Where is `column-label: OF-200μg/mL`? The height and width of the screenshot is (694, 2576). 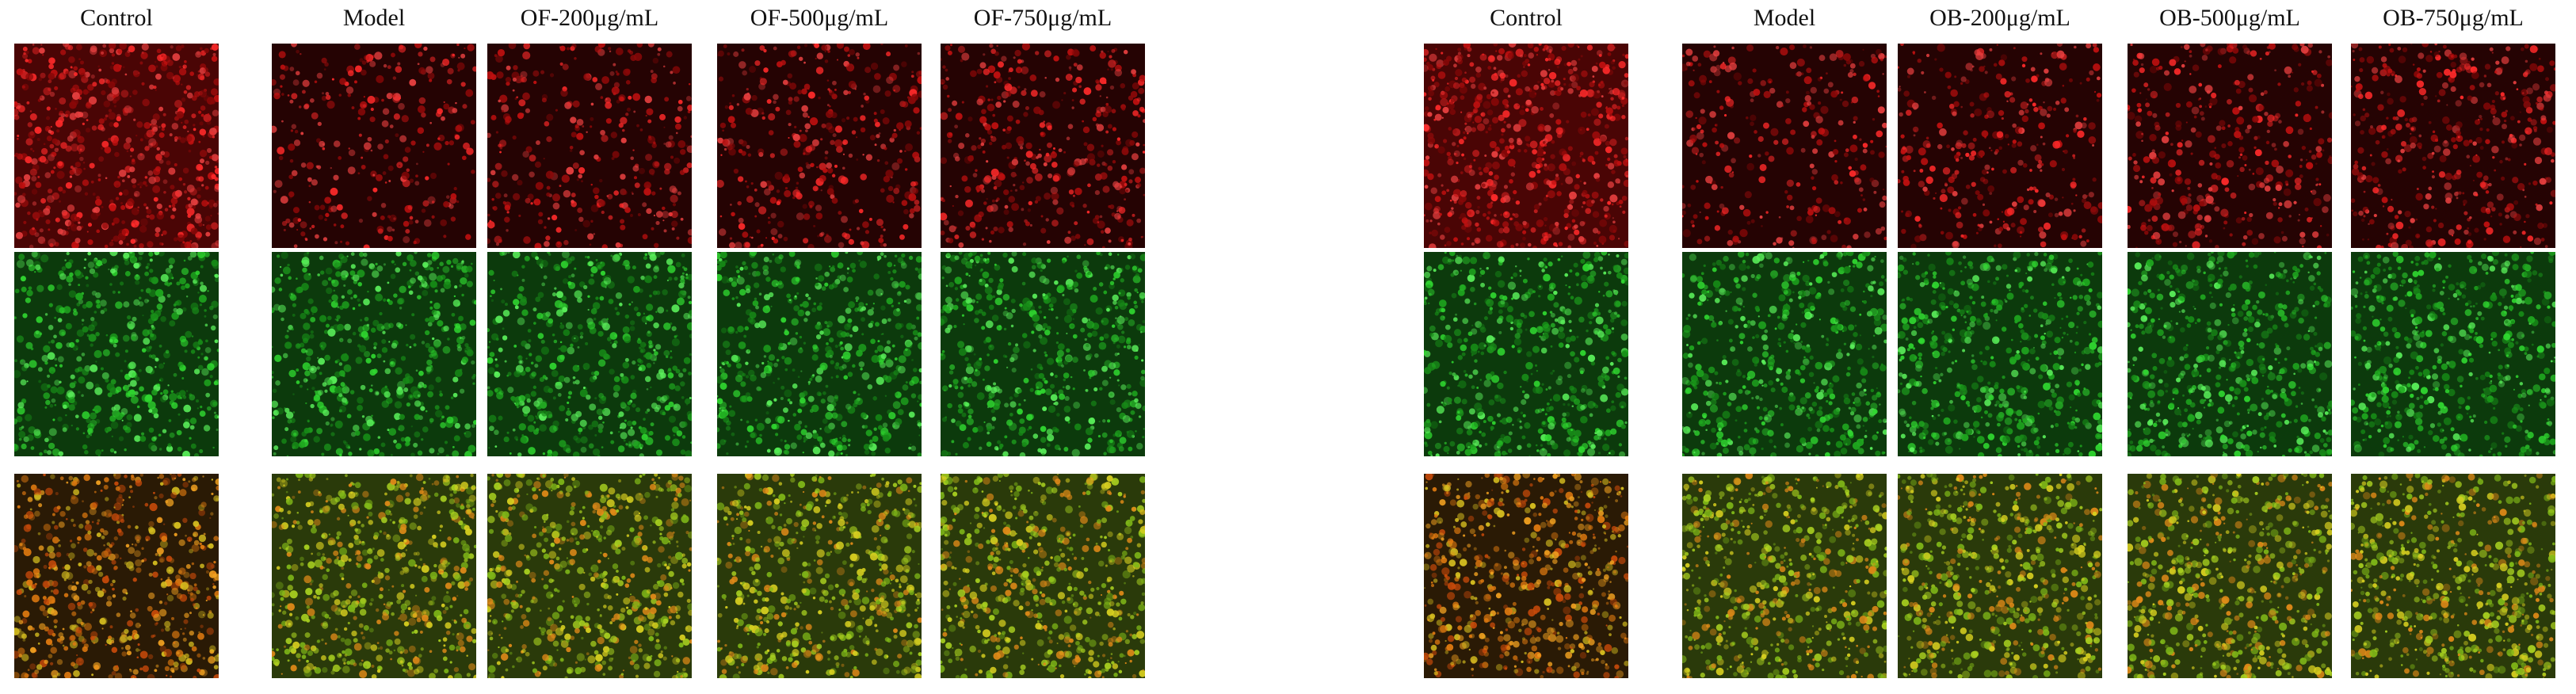
column-label: OF-200μg/mL is located at coordinates (589, 18).